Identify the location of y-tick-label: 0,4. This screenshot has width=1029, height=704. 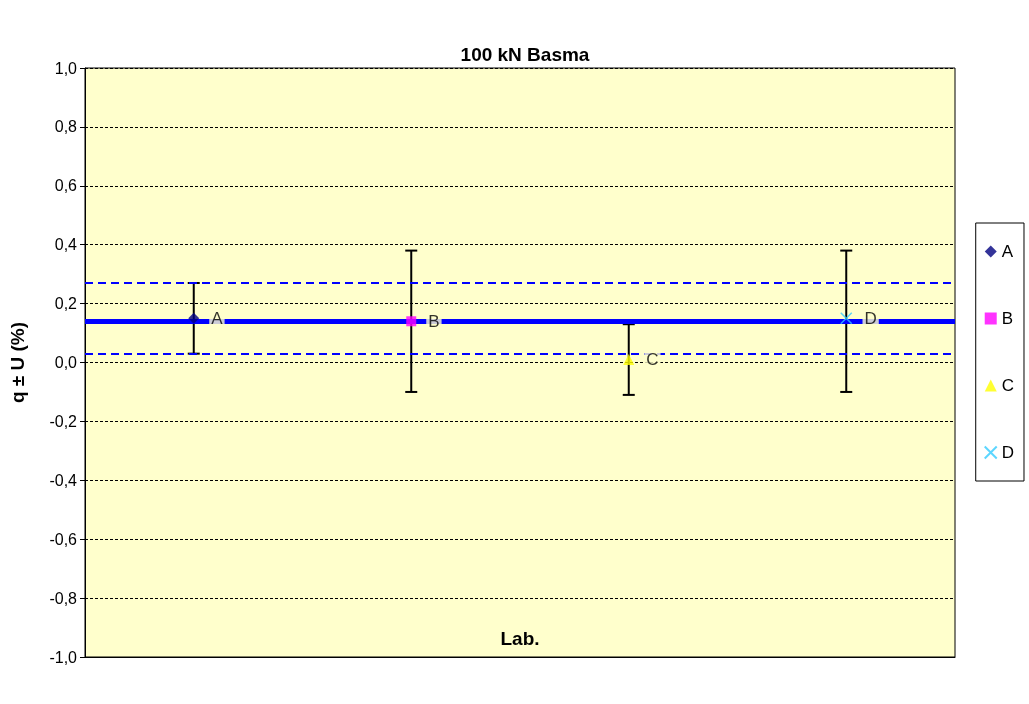
(66, 245).